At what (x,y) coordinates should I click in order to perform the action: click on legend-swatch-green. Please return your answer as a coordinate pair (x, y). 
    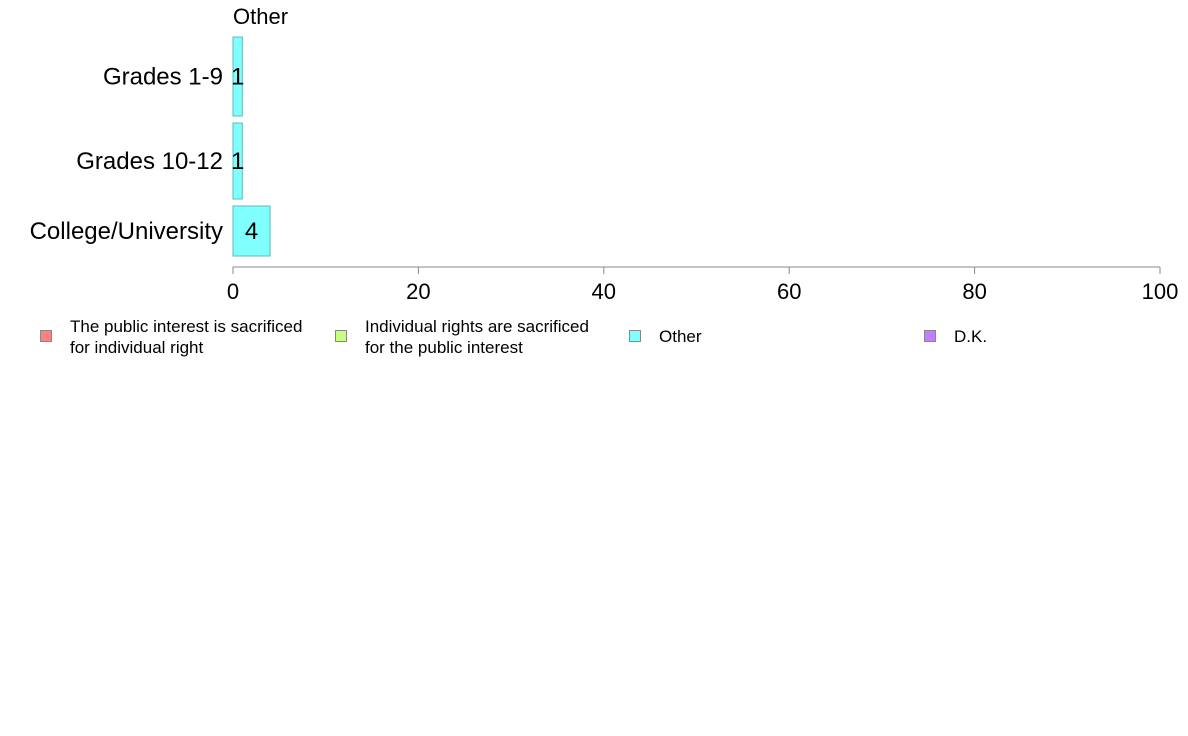
    Looking at the image, I should click on (341, 336).